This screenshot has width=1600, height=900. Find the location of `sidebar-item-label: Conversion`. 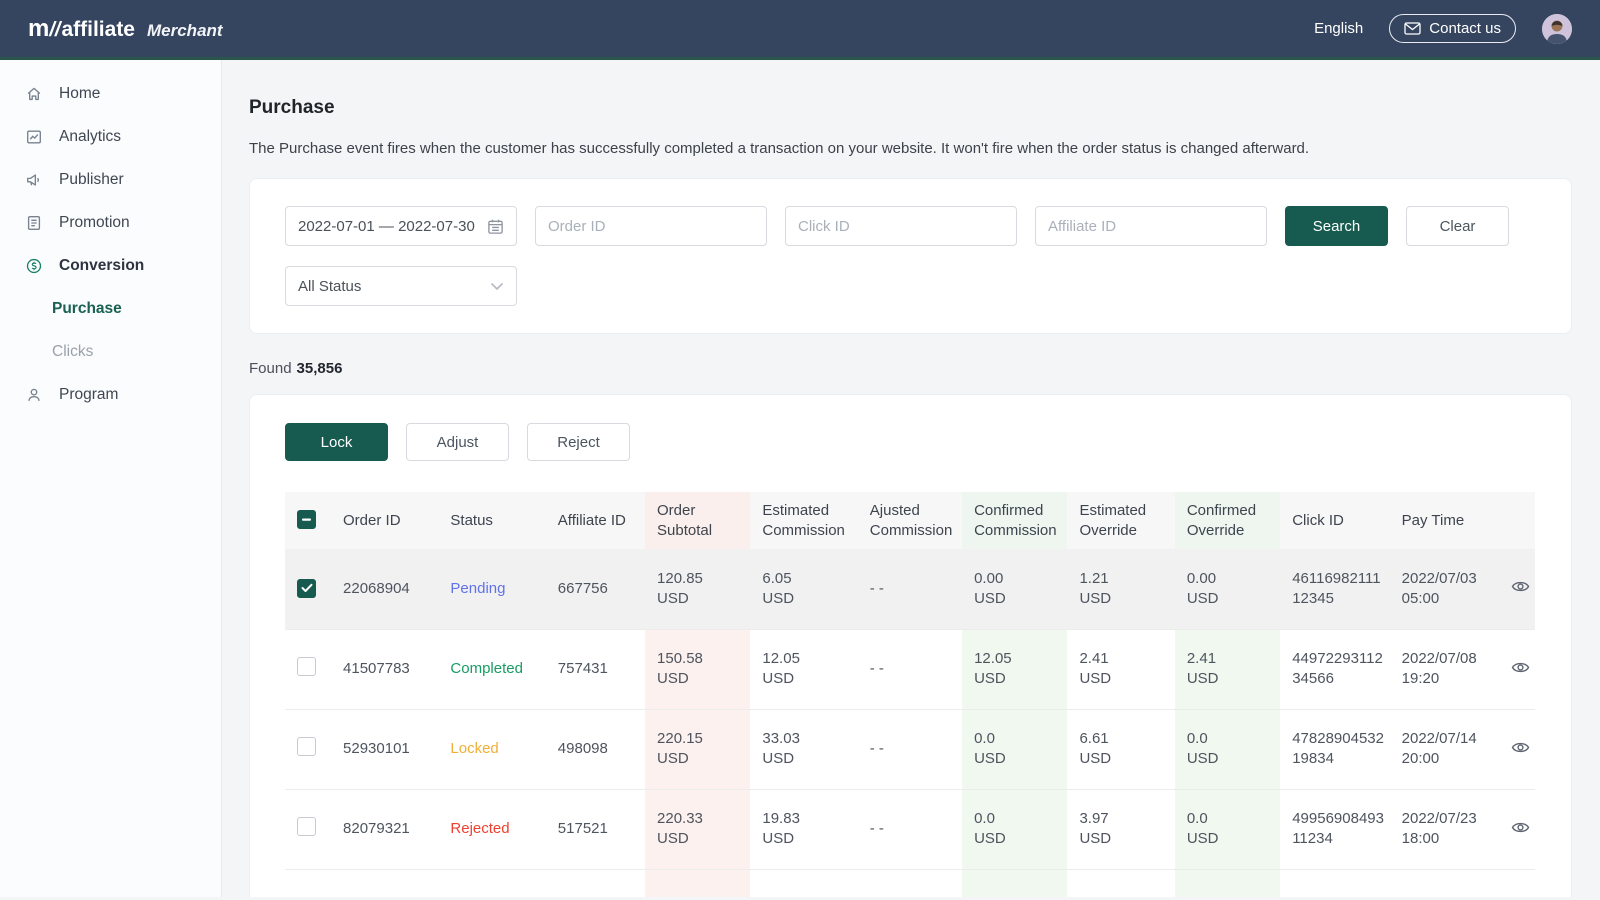

sidebar-item-label: Conversion is located at coordinates (102, 265).